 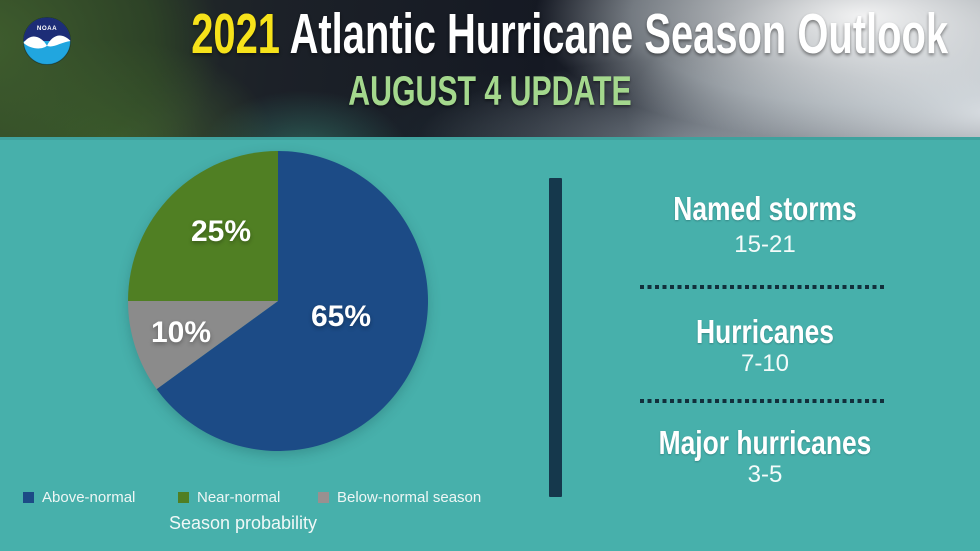 What do you see at coordinates (323, 497) in the screenshot?
I see `legend-swatch-below-normal` at bounding box center [323, 497].